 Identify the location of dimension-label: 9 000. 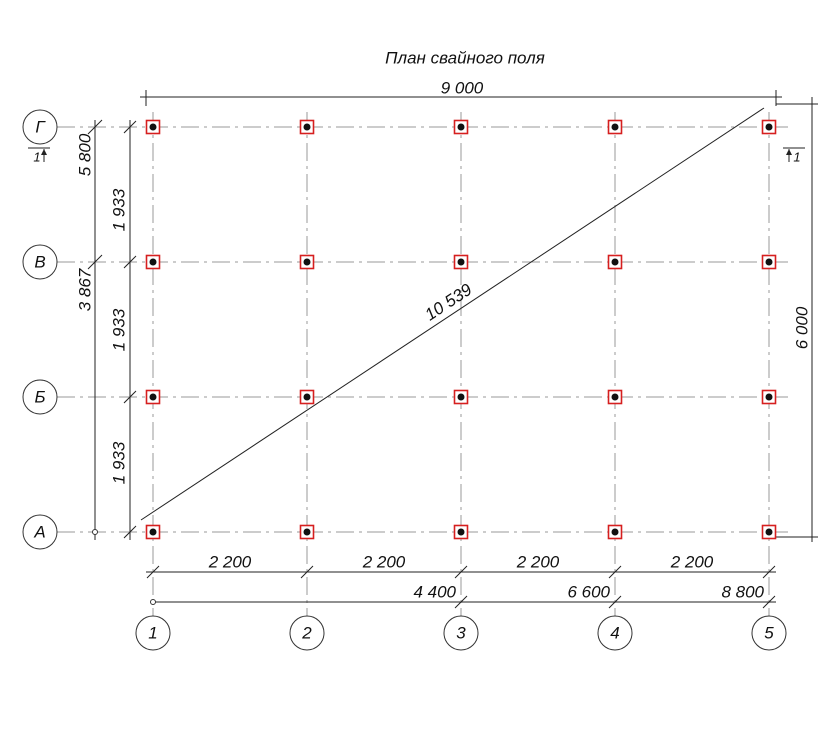
(462, 87).